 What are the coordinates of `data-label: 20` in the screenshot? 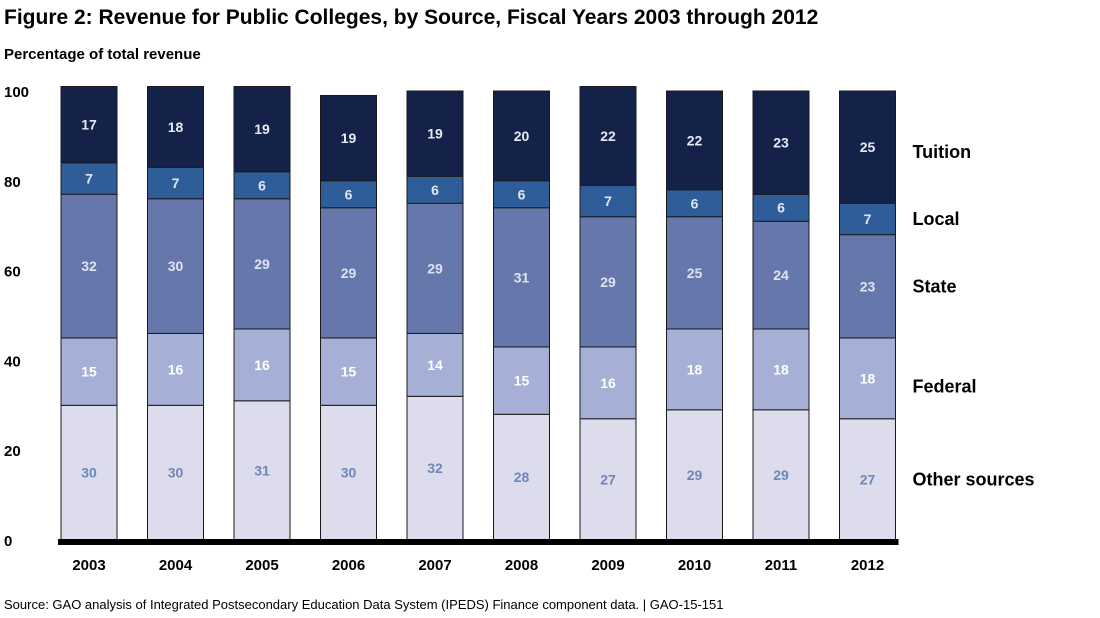 It's located at (522, 136).